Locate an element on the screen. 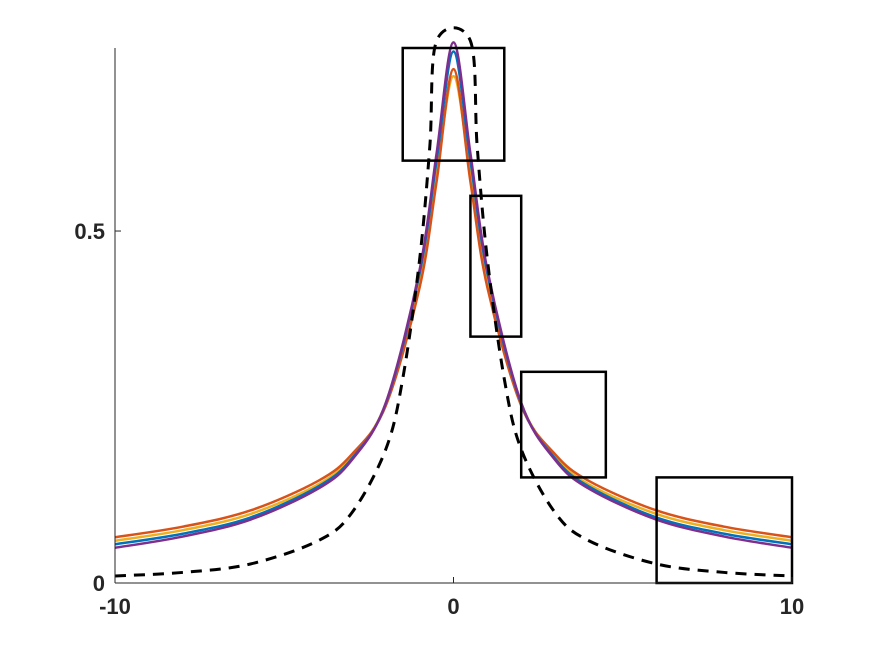 This screenshot has height=656, width=875. y-tick-label: 0 is located at coordinates (99, 583).